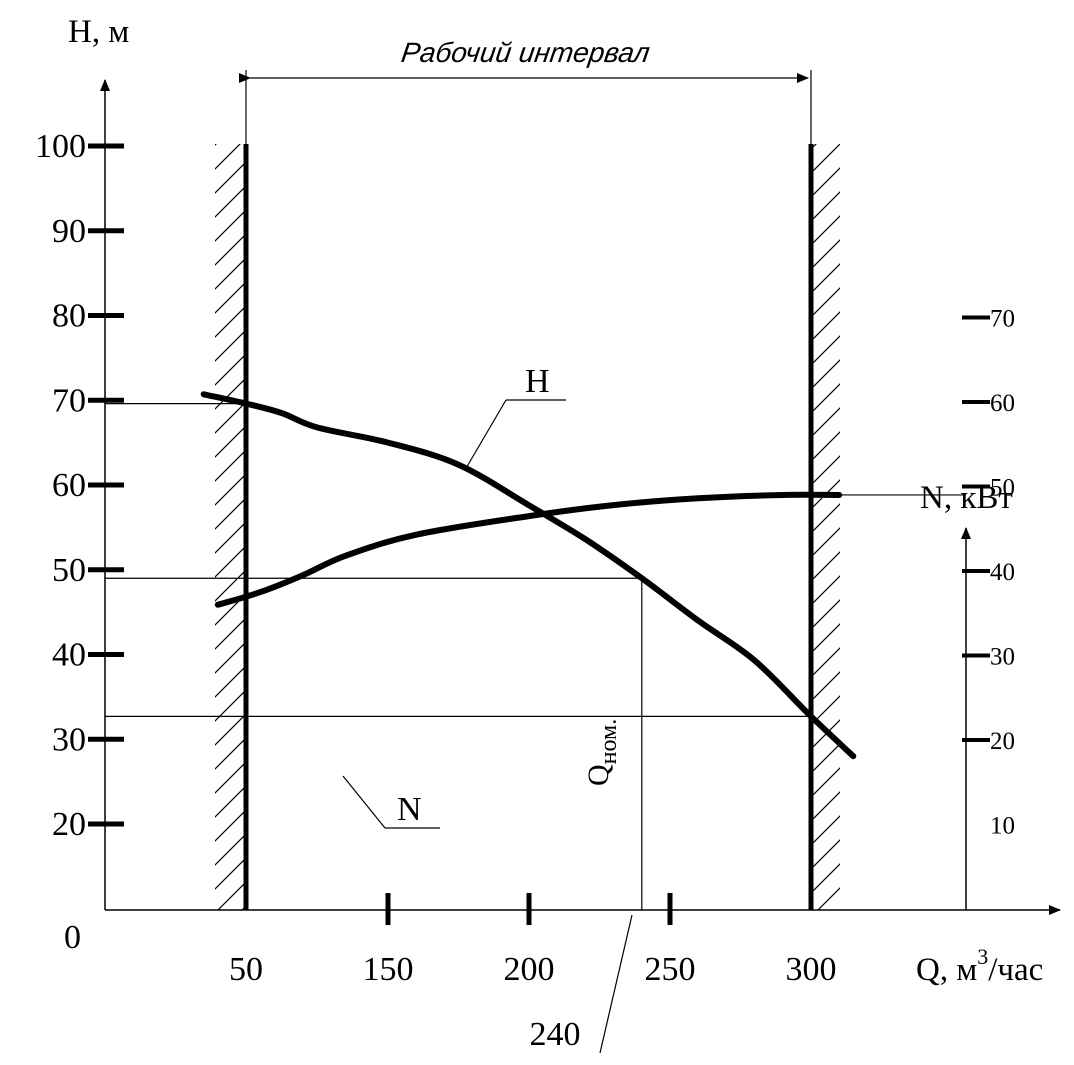  I want to click on right-tick-label-10: 10, so click(1002, 826).